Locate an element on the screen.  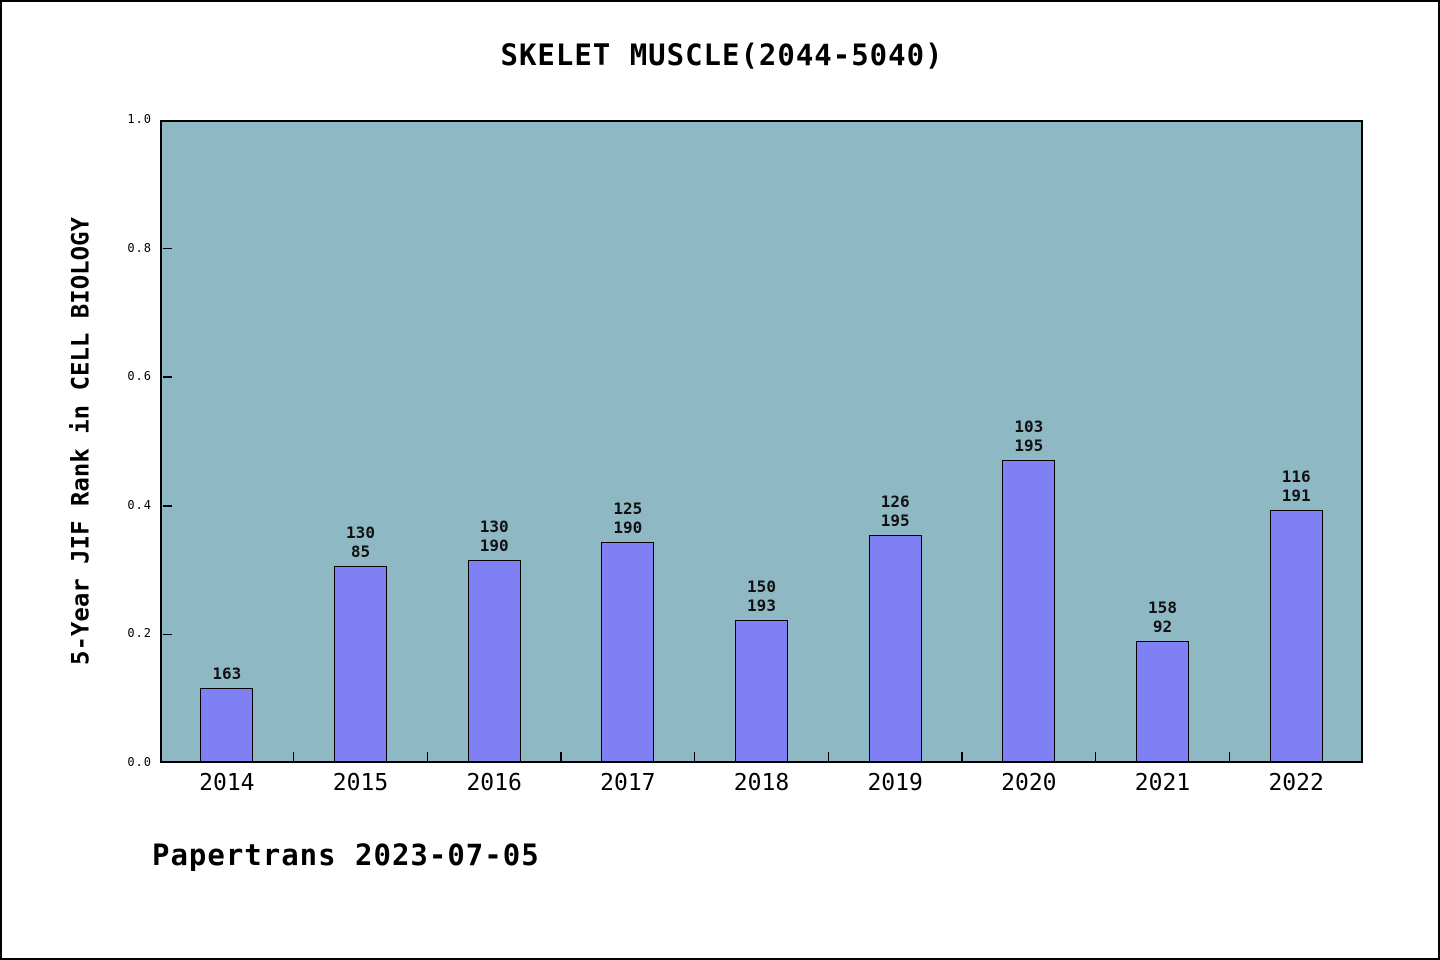
bar-2016 is located at coordinates (494, 660).